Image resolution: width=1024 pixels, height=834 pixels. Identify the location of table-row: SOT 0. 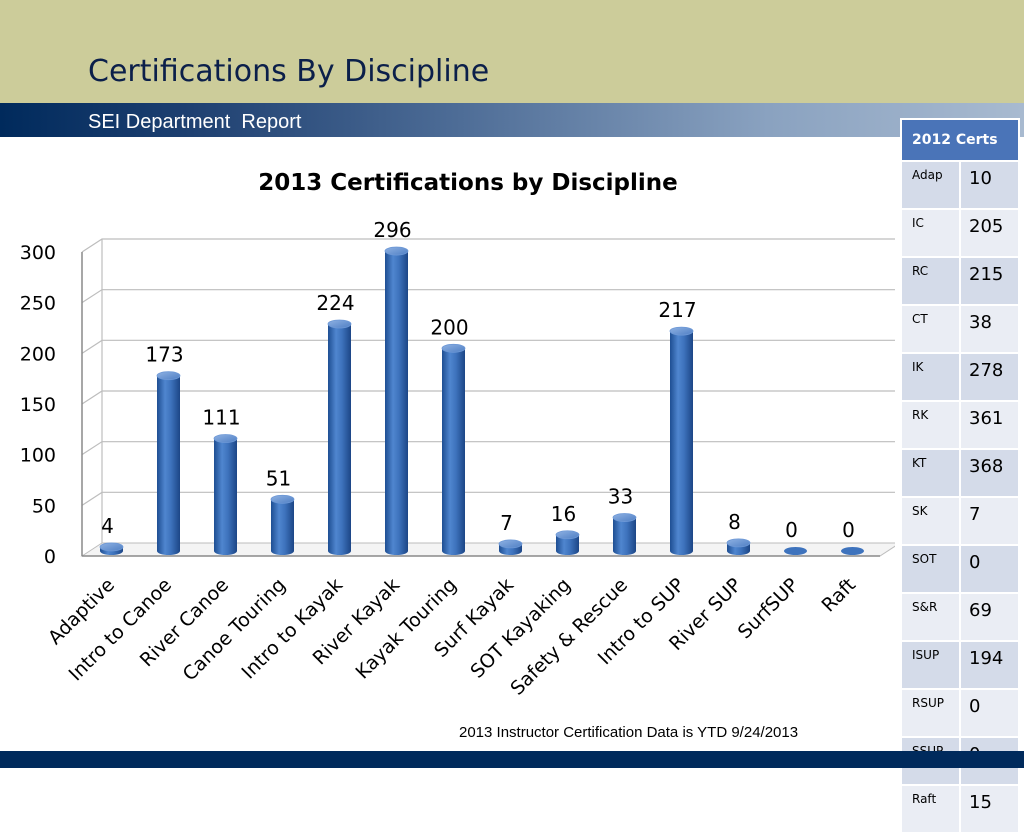
(960, 569).